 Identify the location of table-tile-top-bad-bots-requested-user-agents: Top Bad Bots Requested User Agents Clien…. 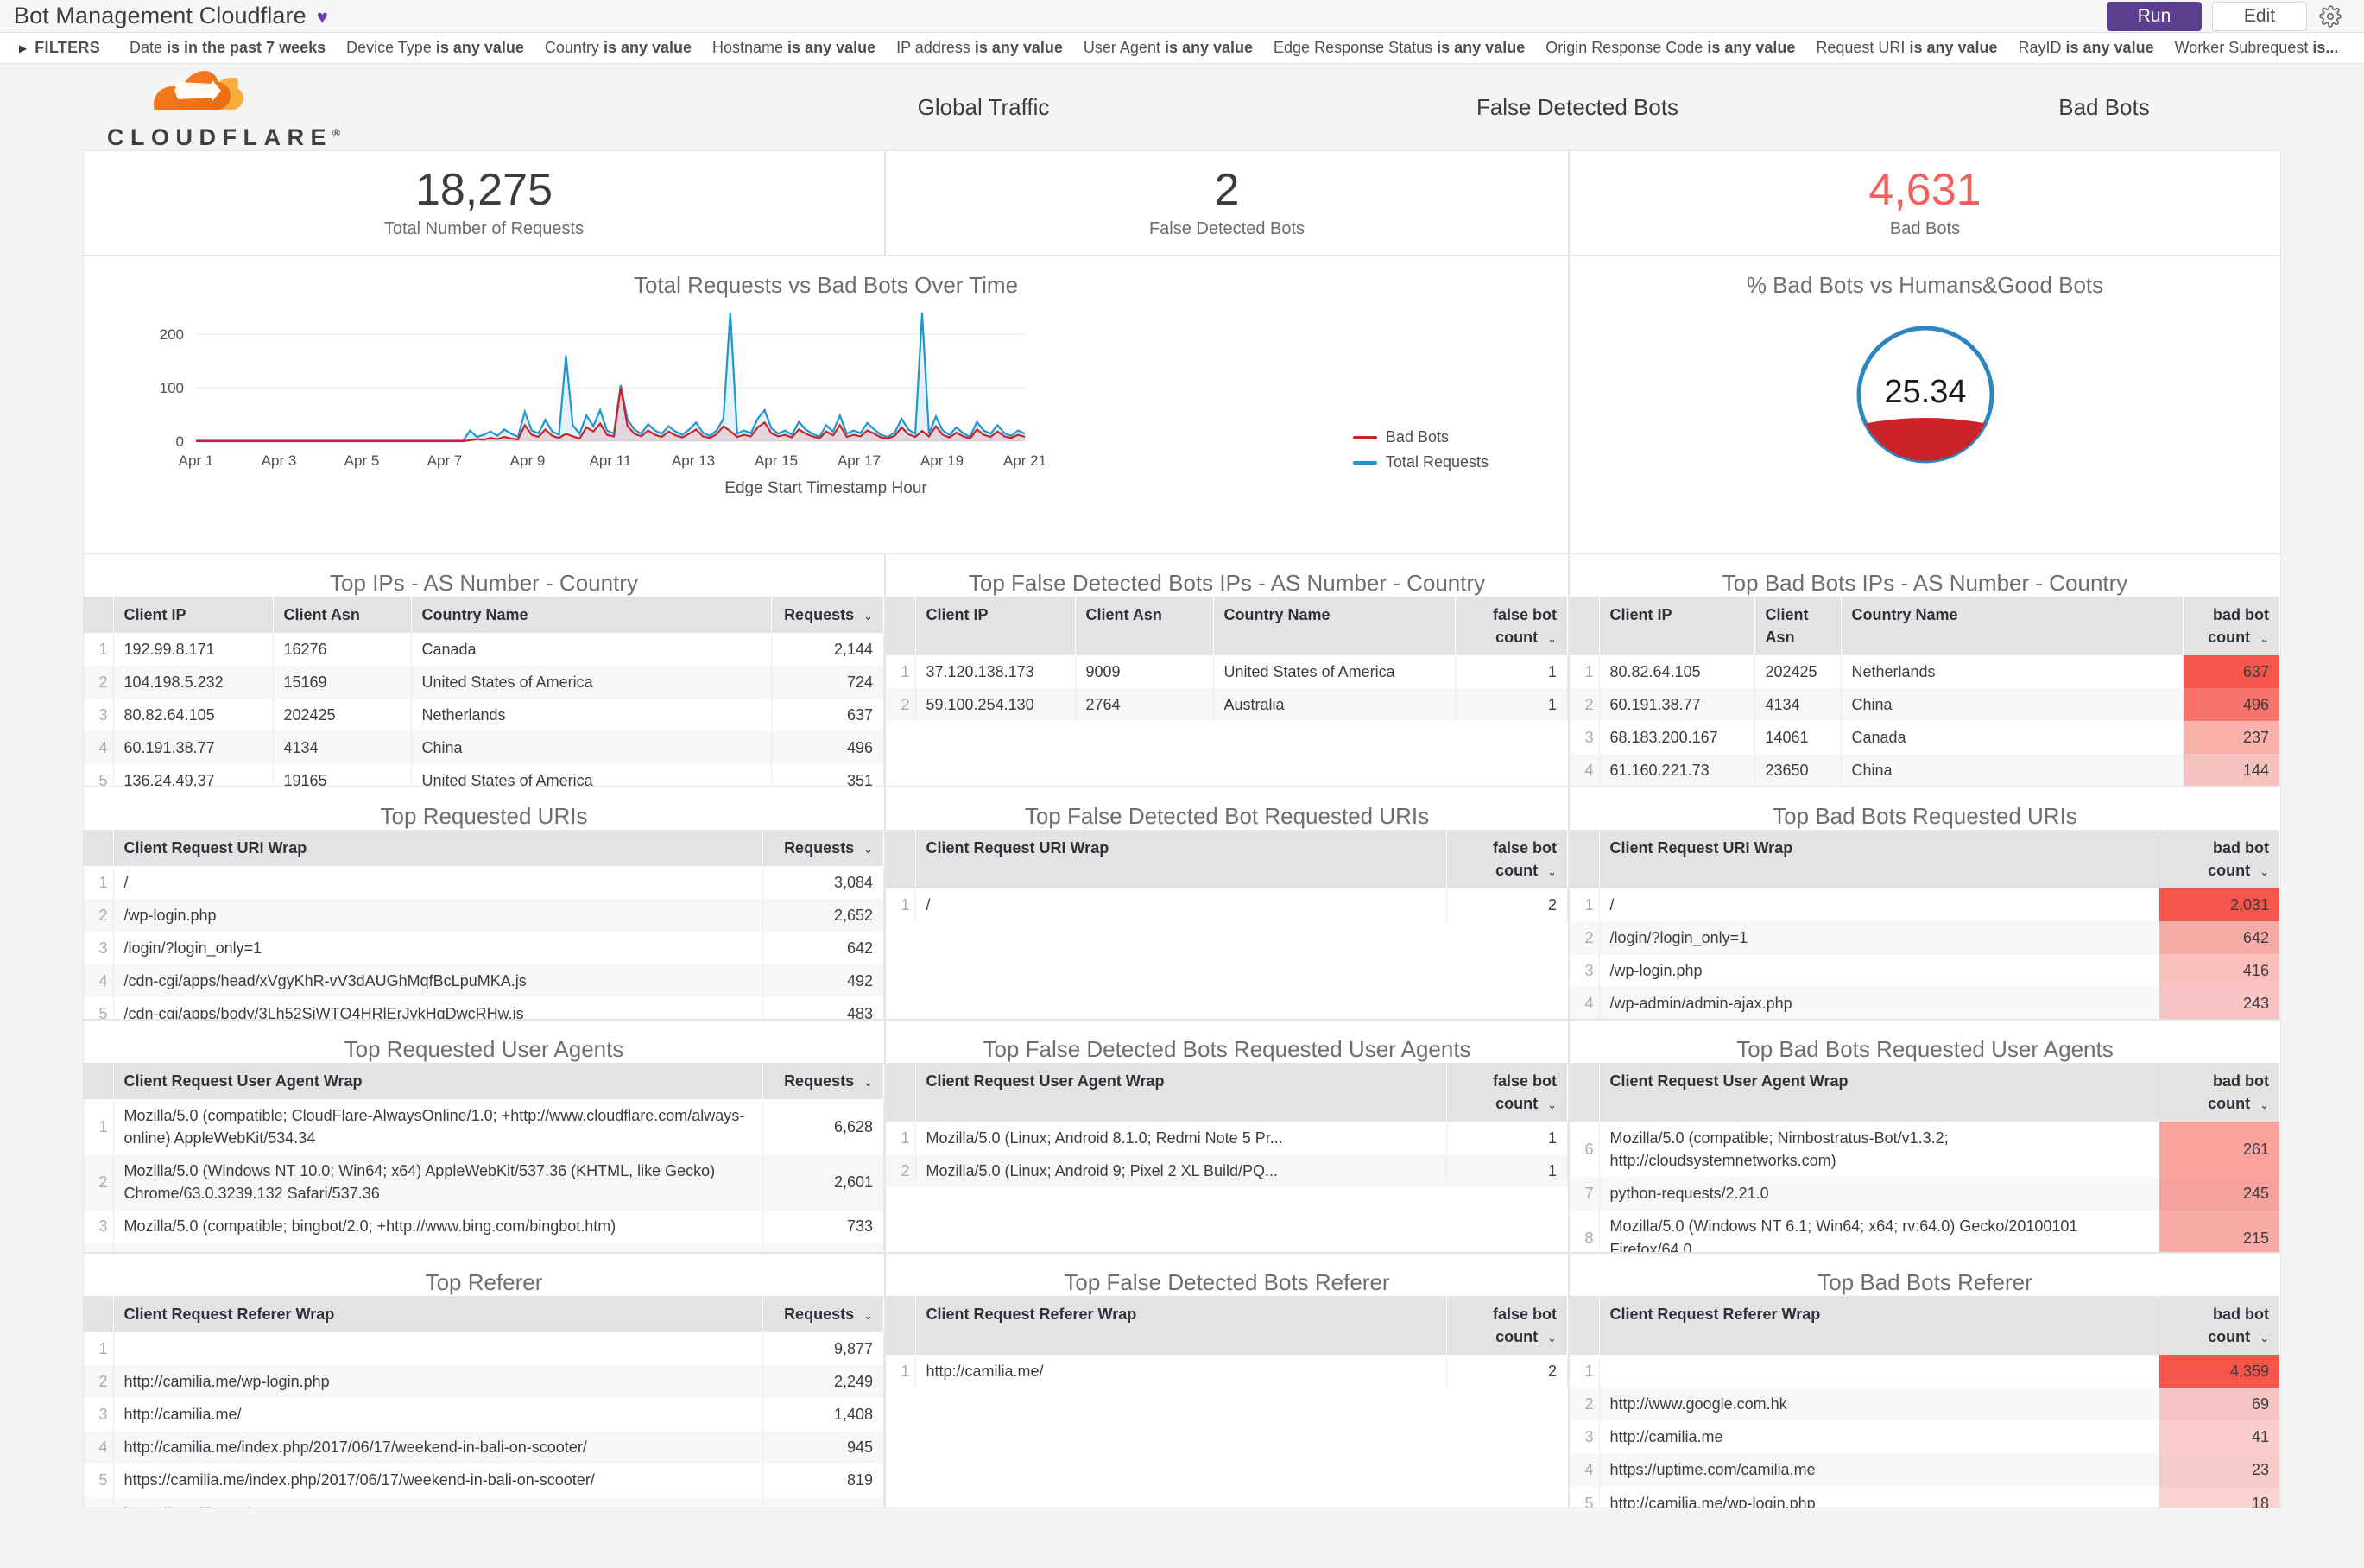
(1925, 1136).